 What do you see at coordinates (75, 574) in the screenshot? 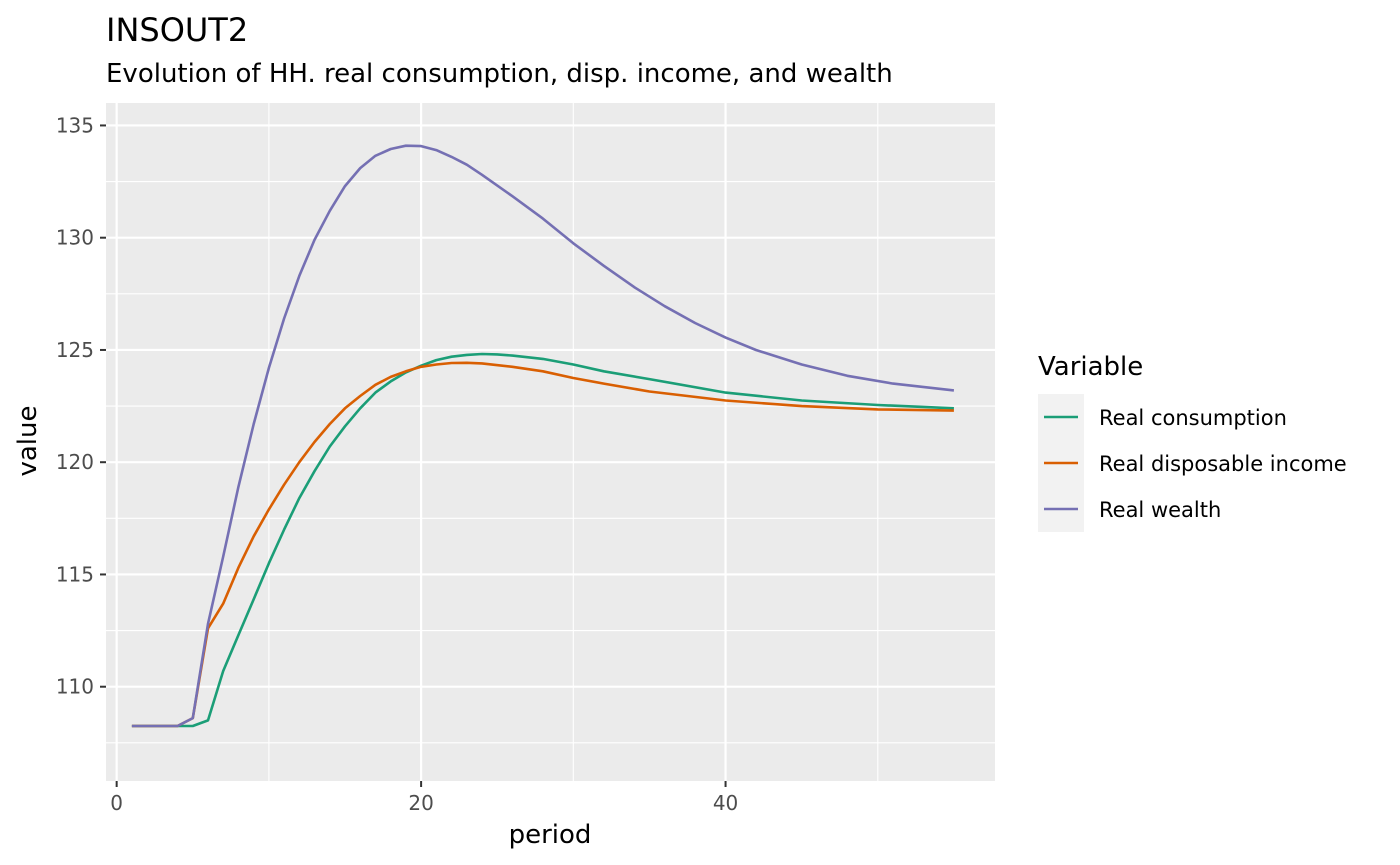
I see `y-tick-label: 115` at bounding box center [75, 574].